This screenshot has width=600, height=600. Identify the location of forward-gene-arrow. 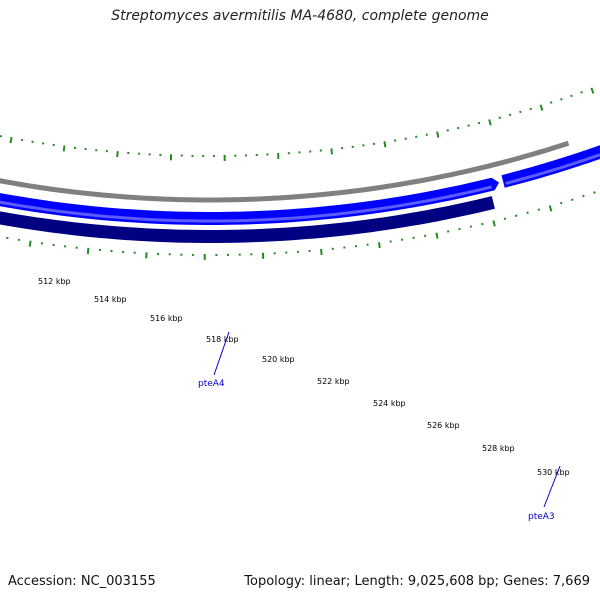
(250, 201).